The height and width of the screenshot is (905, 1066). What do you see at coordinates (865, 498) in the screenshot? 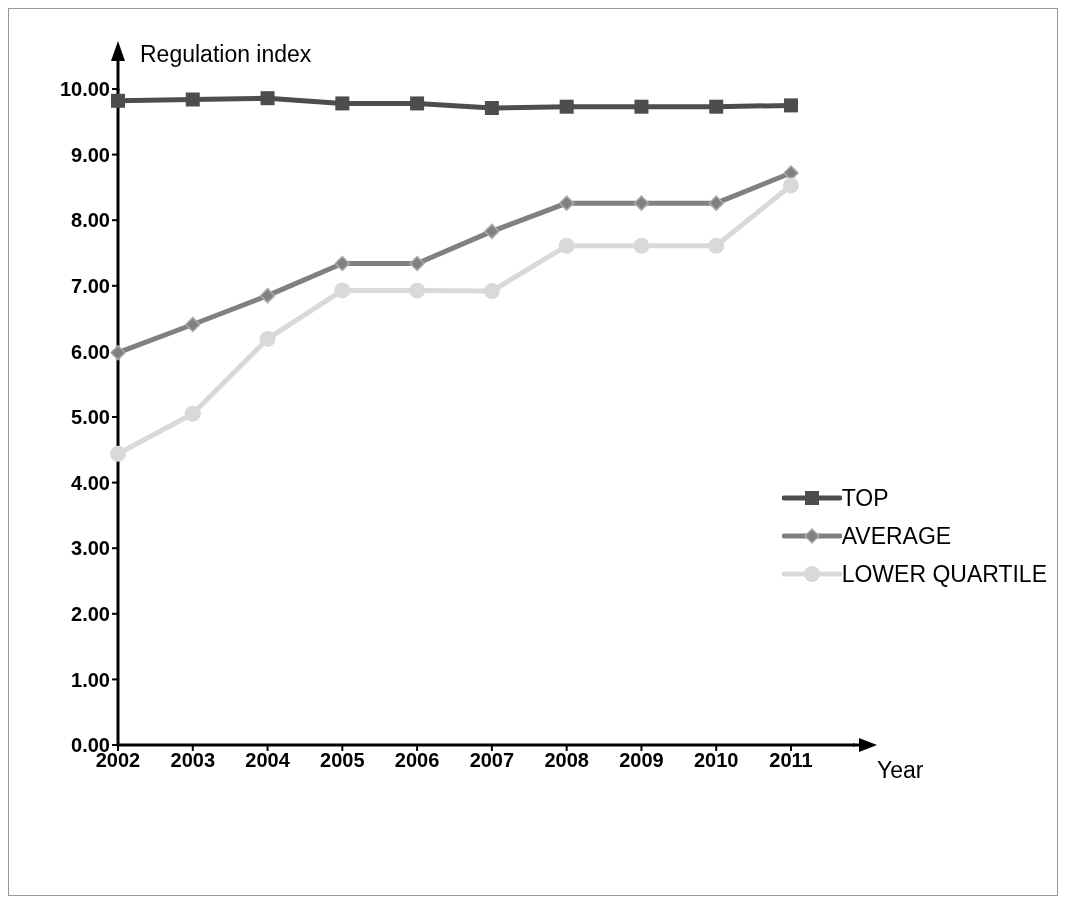
I see `legend-label: TOP` at bounding box center [865, 498].